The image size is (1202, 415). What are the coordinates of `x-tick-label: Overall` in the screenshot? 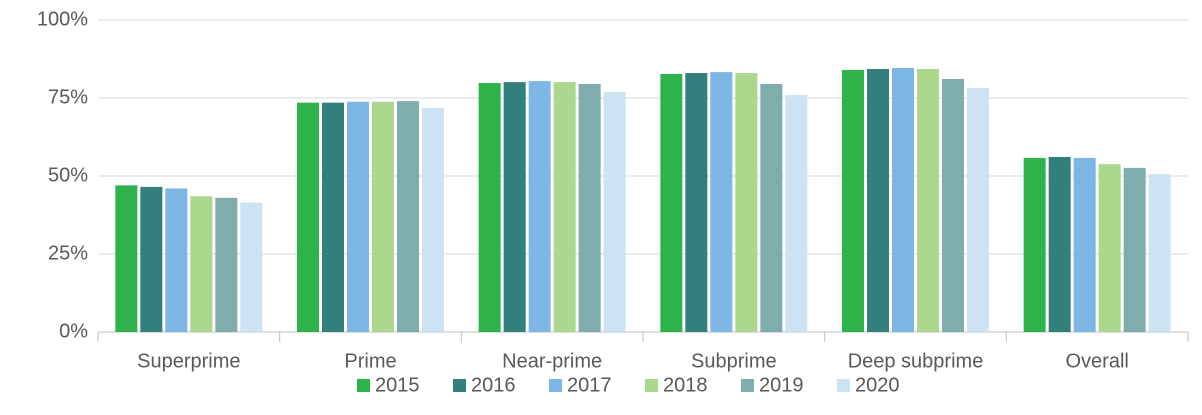 It's located at (1096, 361).